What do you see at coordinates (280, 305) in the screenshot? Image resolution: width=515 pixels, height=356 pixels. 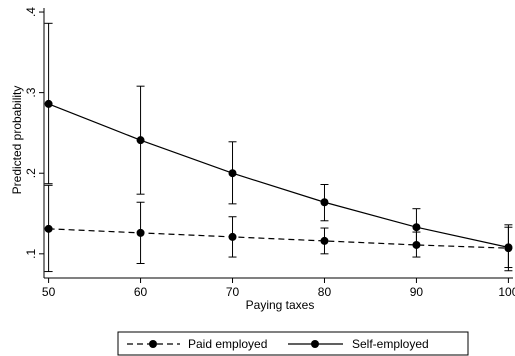 I see `x-axis-title: Paying taxes` at bounding box center [280, 305].